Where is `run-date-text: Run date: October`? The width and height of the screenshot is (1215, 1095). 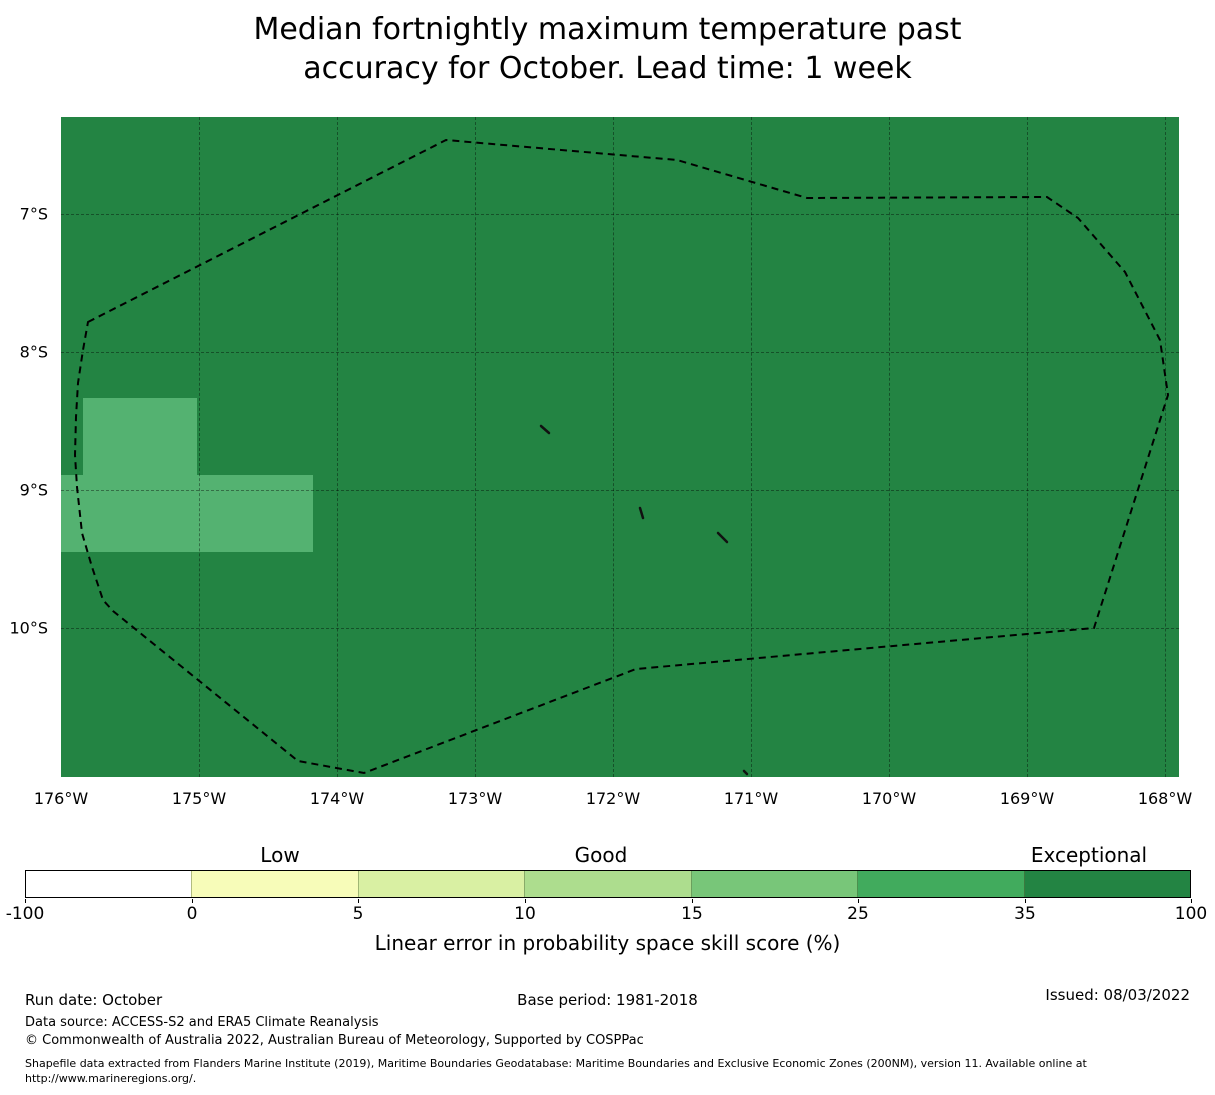
run-date-text: Run date: October is located at coordinates (94, 1000).